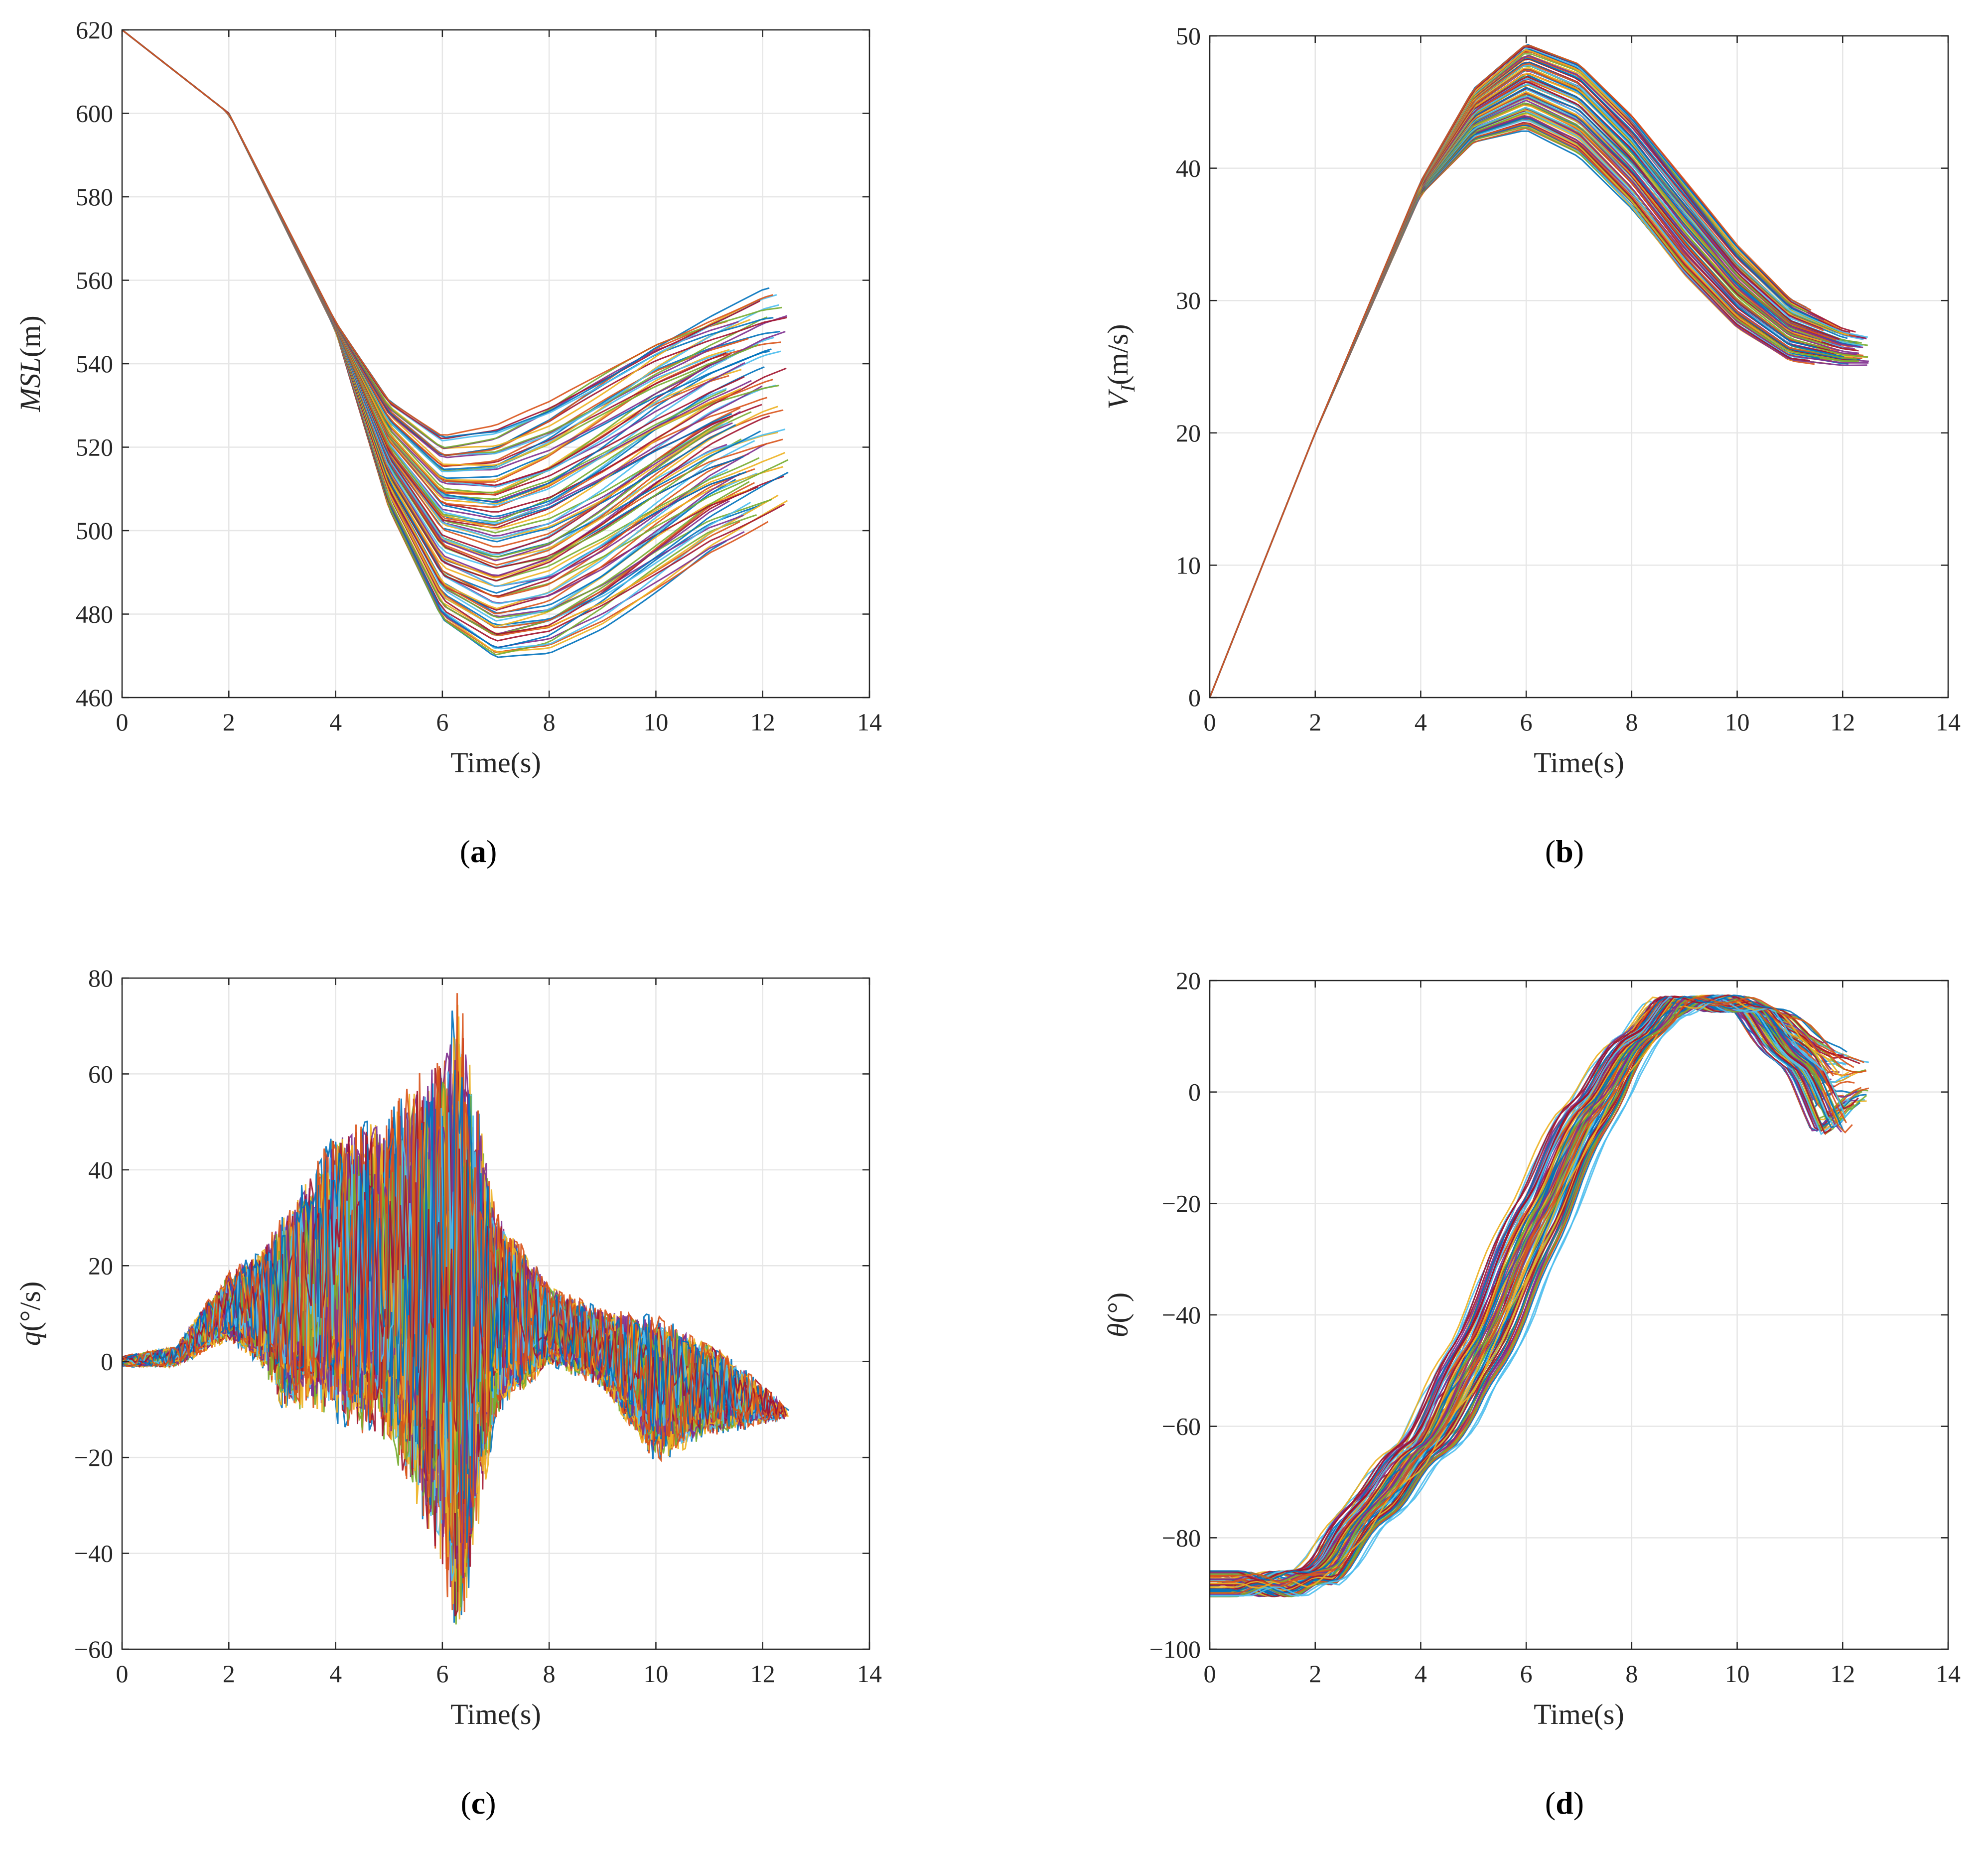 The height and width of the screenshot is (1853, 1988). I want to click on y-axis-unit: (m), so click(30, 336).